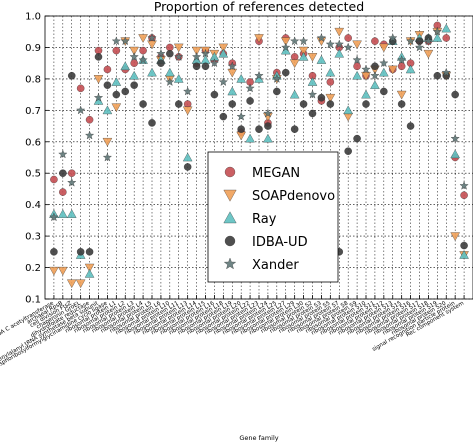 The image size is (473, 446). What do you see at coordinates (33, 111) in the screenshot?
I see `y-tick-label: 0.7` at bounding box center [33, 111].